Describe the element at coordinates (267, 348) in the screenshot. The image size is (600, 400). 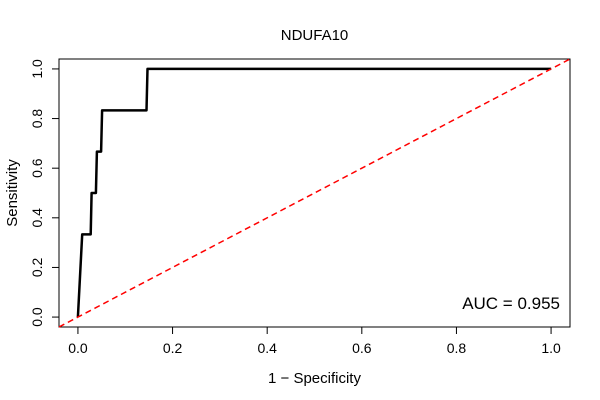
I see `x-tick-label: 0.4` at that location.